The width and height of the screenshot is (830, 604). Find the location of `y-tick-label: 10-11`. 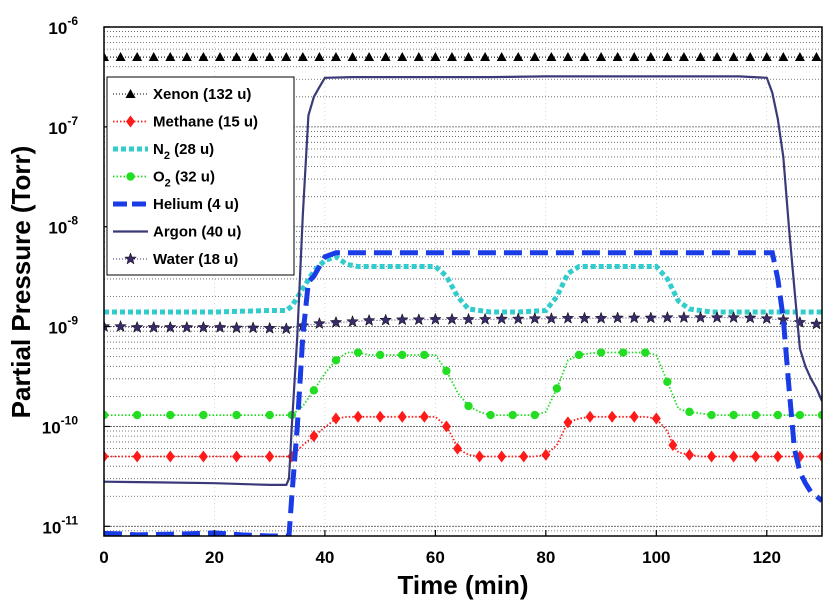

y-tick-label: 10-11 is located at coordinates (60, 525).